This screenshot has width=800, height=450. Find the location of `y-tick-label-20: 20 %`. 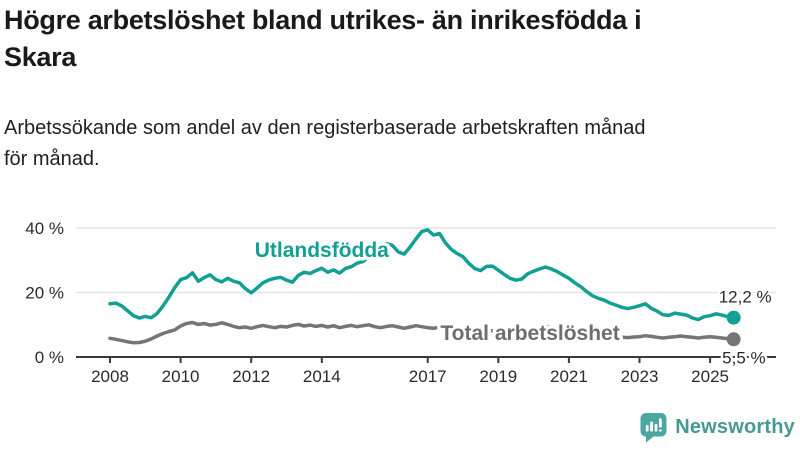

y-tick-label-20: 20 % is located at coordinates (44, 293).